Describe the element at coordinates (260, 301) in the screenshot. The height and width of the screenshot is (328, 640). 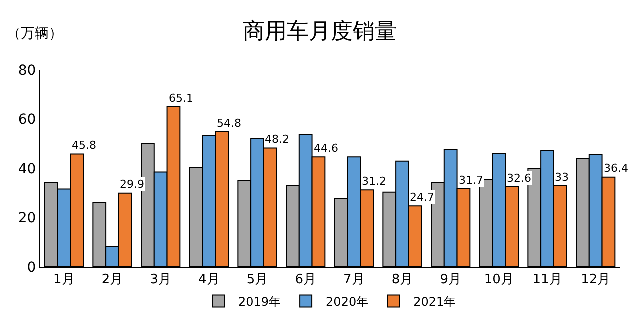
I see `legend-label: 2019年` at that location.